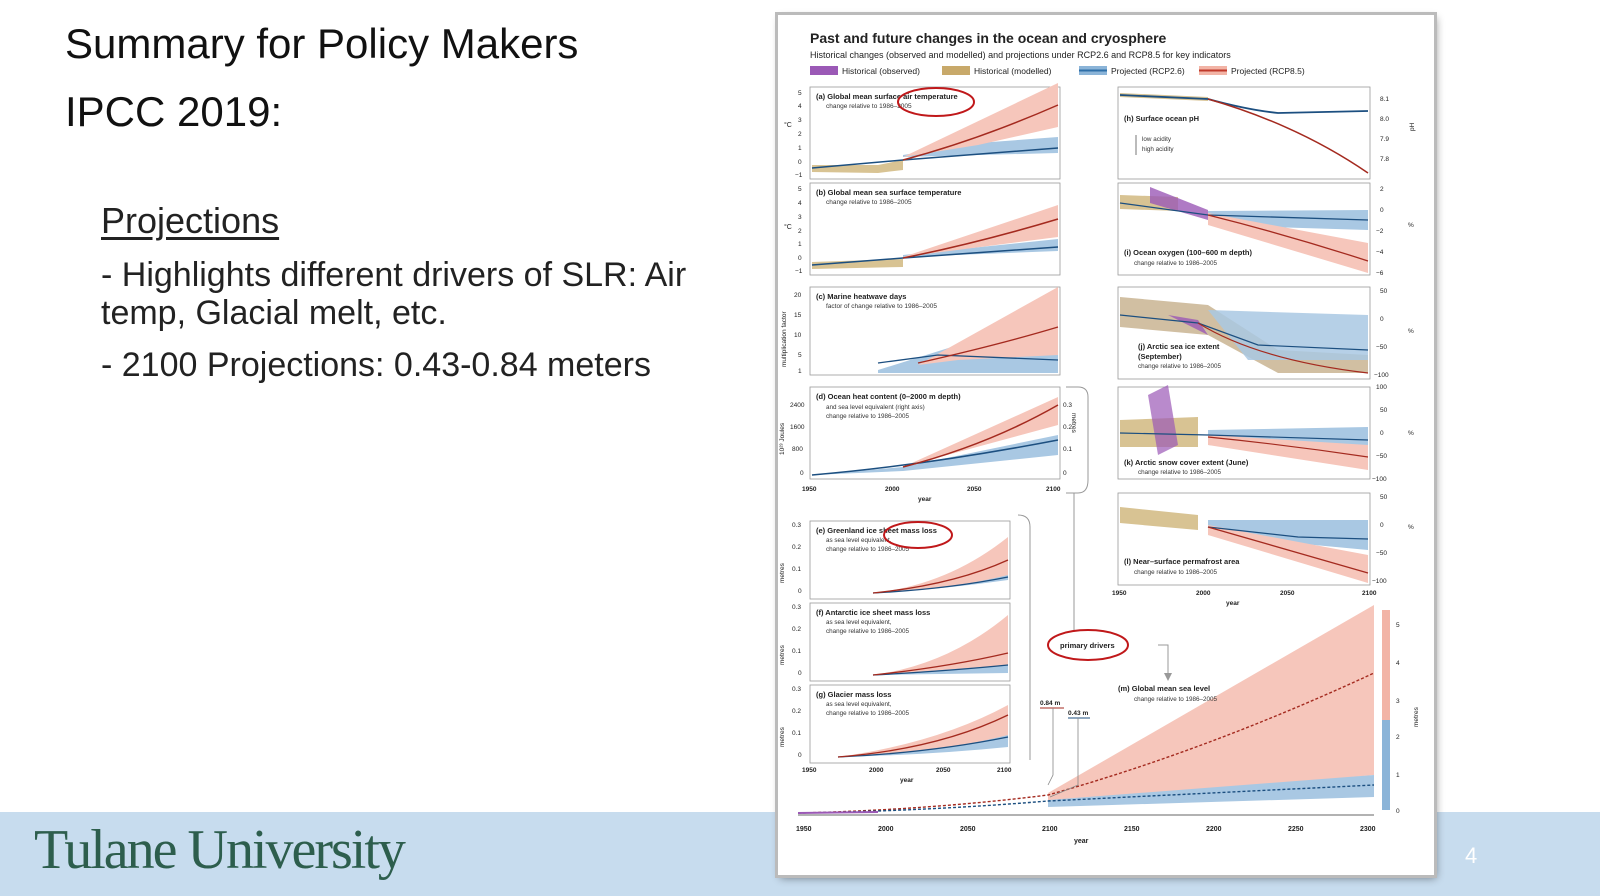  What do you see at coordinates (1244, 133) in the screenshot?
I see `panel-h-frame` at bounding box center [1244, 133].